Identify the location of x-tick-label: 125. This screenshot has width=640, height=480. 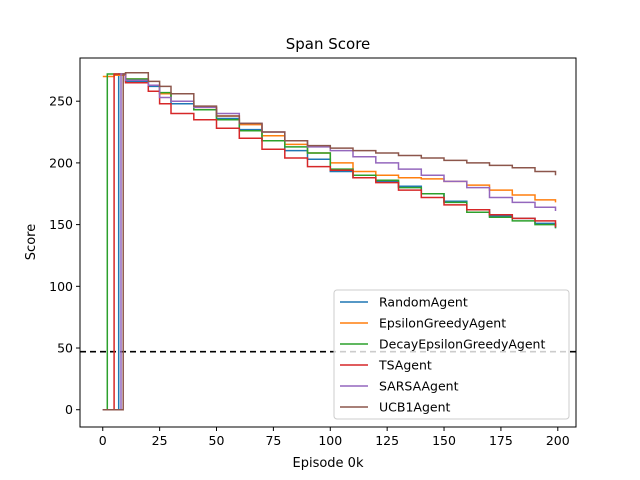
(387, 440).